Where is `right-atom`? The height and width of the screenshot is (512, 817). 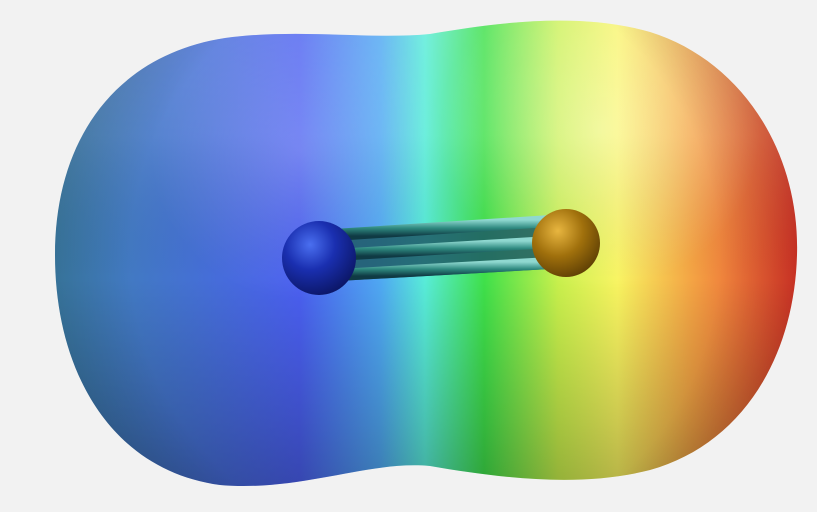
right-atom is located at coordinates (566, 243).